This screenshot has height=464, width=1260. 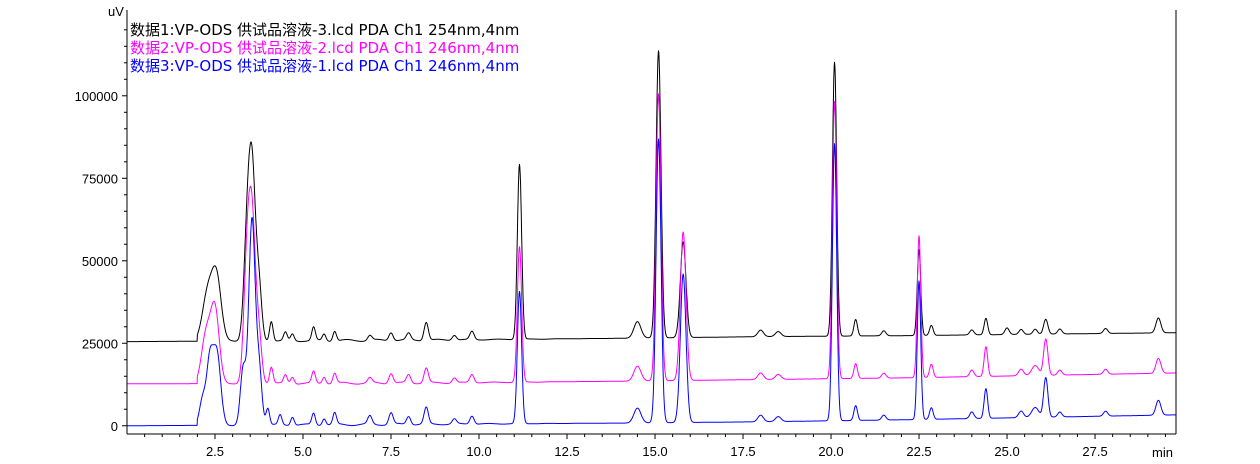 I want to click on x-tick-label: 22.5, so click(x=918, y=451).